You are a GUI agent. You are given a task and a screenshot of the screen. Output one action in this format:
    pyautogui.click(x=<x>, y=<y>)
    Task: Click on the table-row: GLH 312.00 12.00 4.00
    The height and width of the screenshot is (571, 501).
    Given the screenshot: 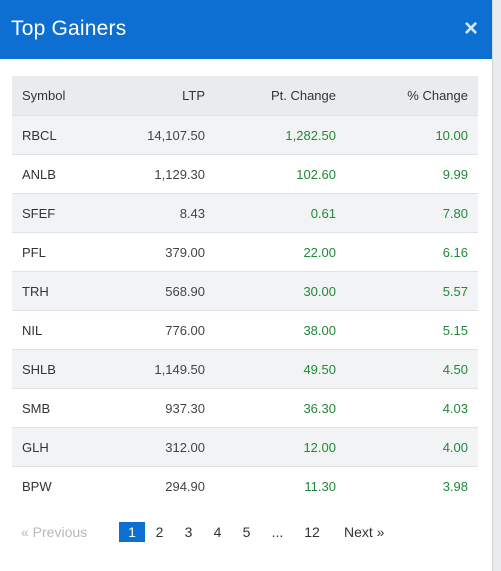 What is the action you would take?
    pyautogui.click(x=245, y=447)
    